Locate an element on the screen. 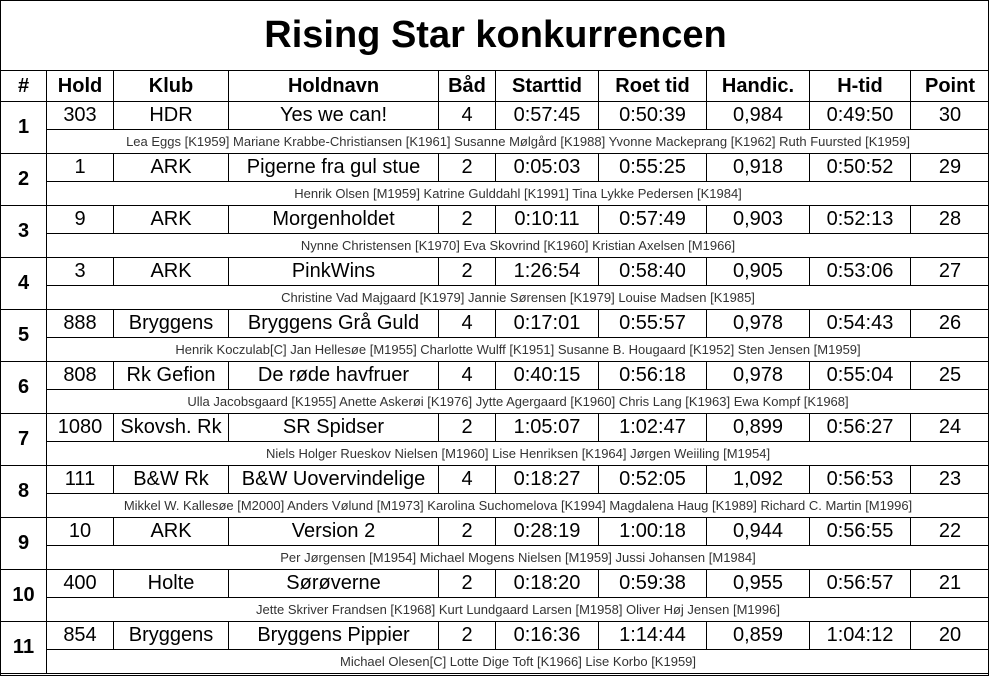 Image resolution: width=989 pixels, height=676 pixels. data-cell: 0:55:04 is located at coordinates (860, 376).